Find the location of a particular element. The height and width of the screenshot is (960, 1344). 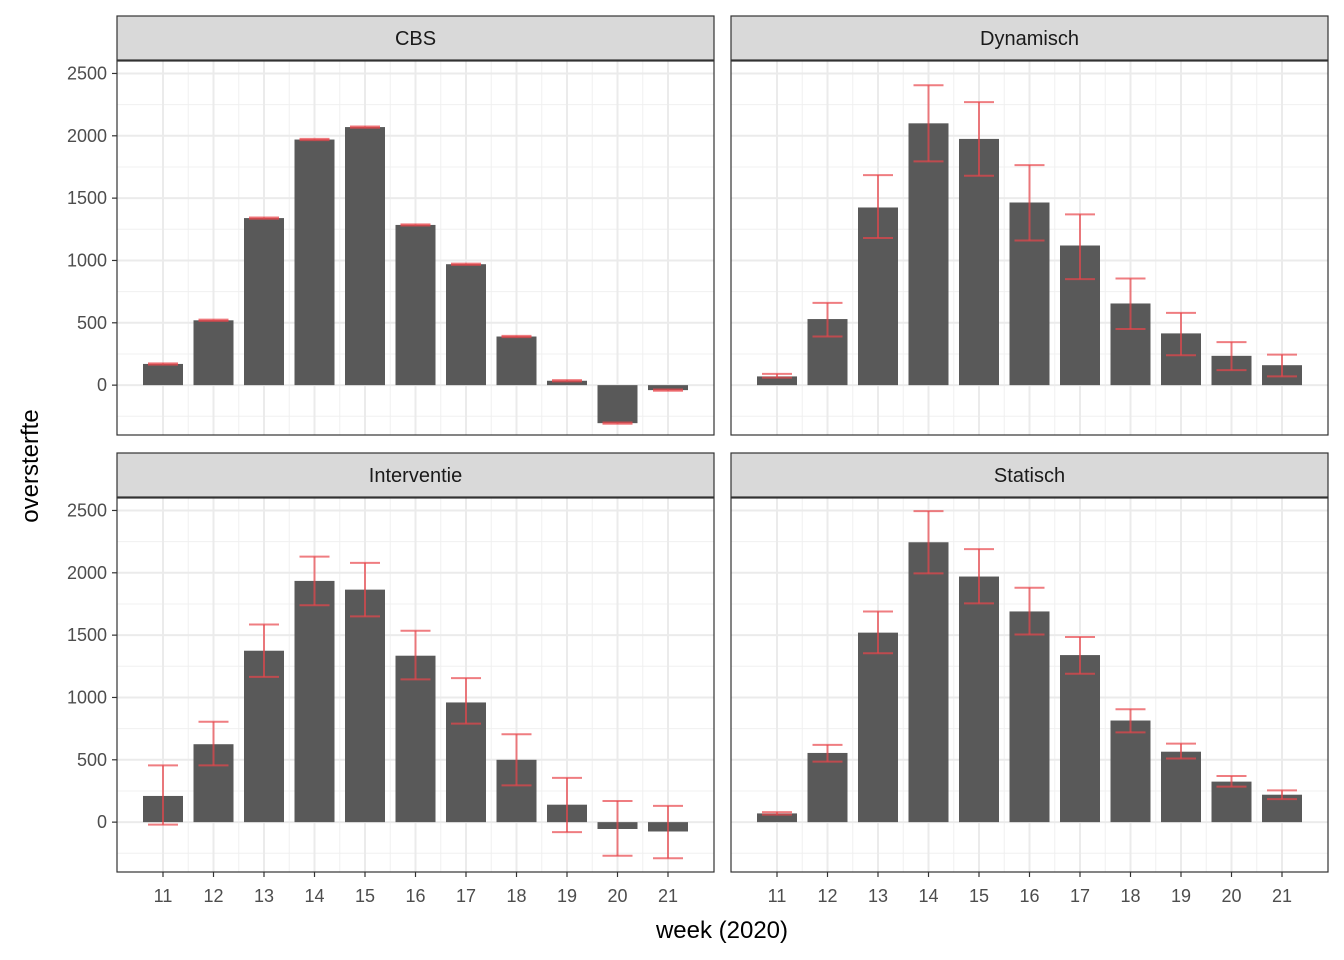

facet-title: Interventie is located at coordinates (415, 476).